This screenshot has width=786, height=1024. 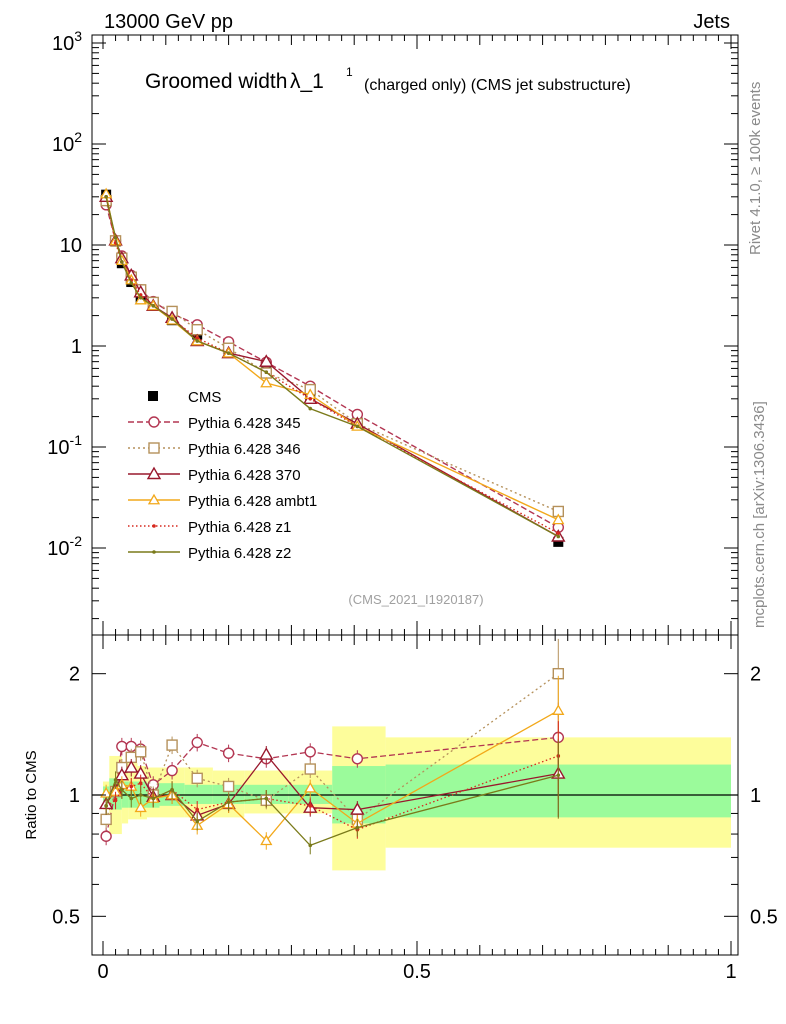 I want to click on plot-title-suffix: (charged only) (CMS jet substructure), so click(x=497, y=85).